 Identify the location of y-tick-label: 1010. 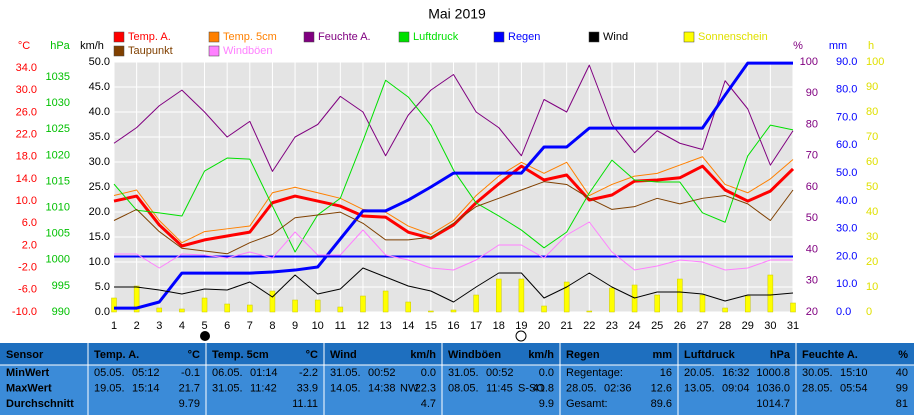
(58, 208).